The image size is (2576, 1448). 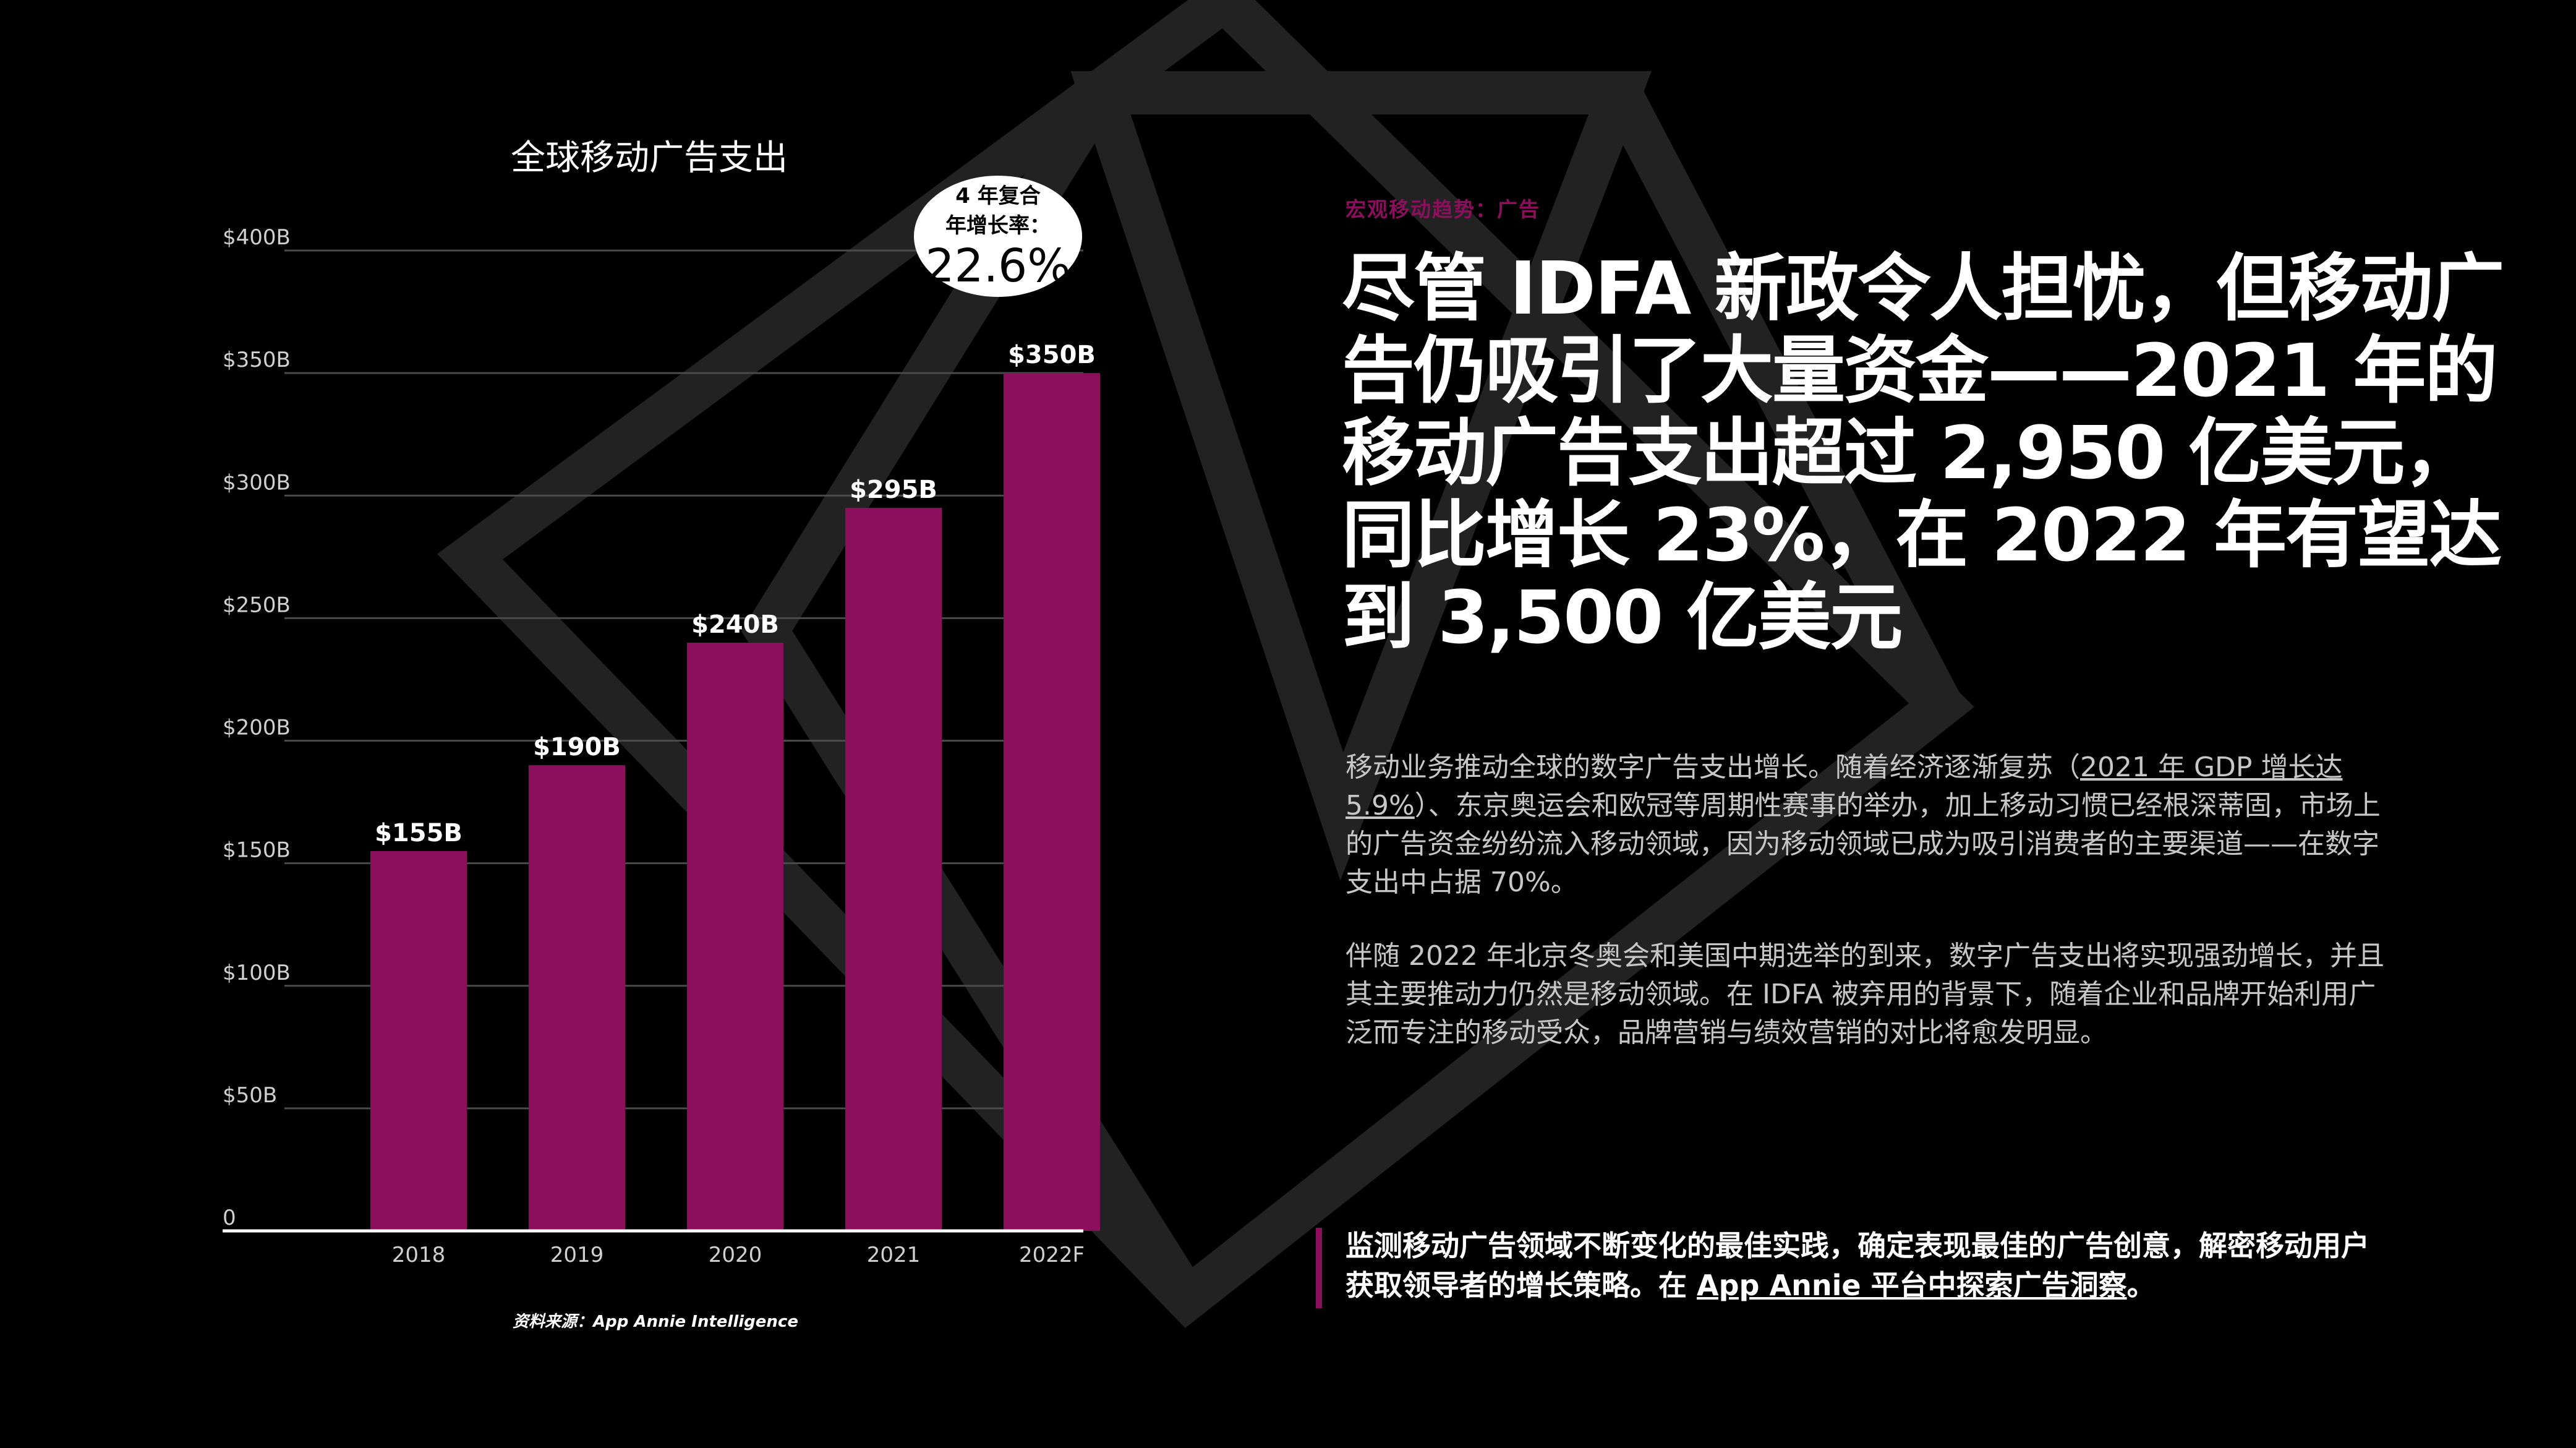 What do you see at coordinates (2141, 1285) in the screenshot?
I see `cta-end: 。` at bounding box center [2141, 1285].